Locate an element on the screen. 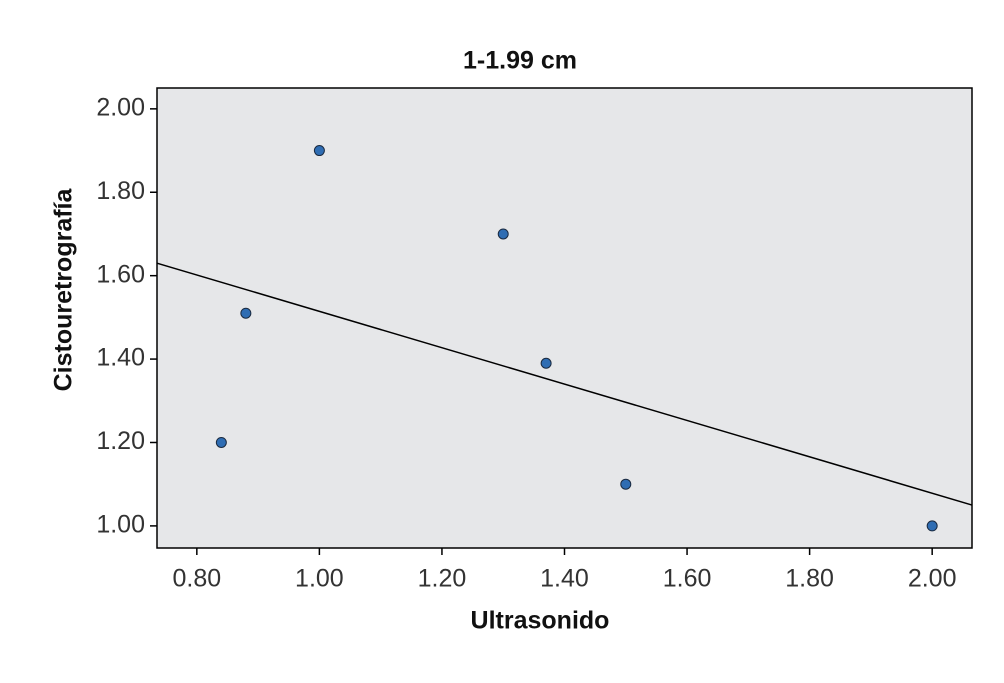 The height and width of the screenshot is (683, 1004). x-tick-label: 1.20 is located at coordinates (442, 579).